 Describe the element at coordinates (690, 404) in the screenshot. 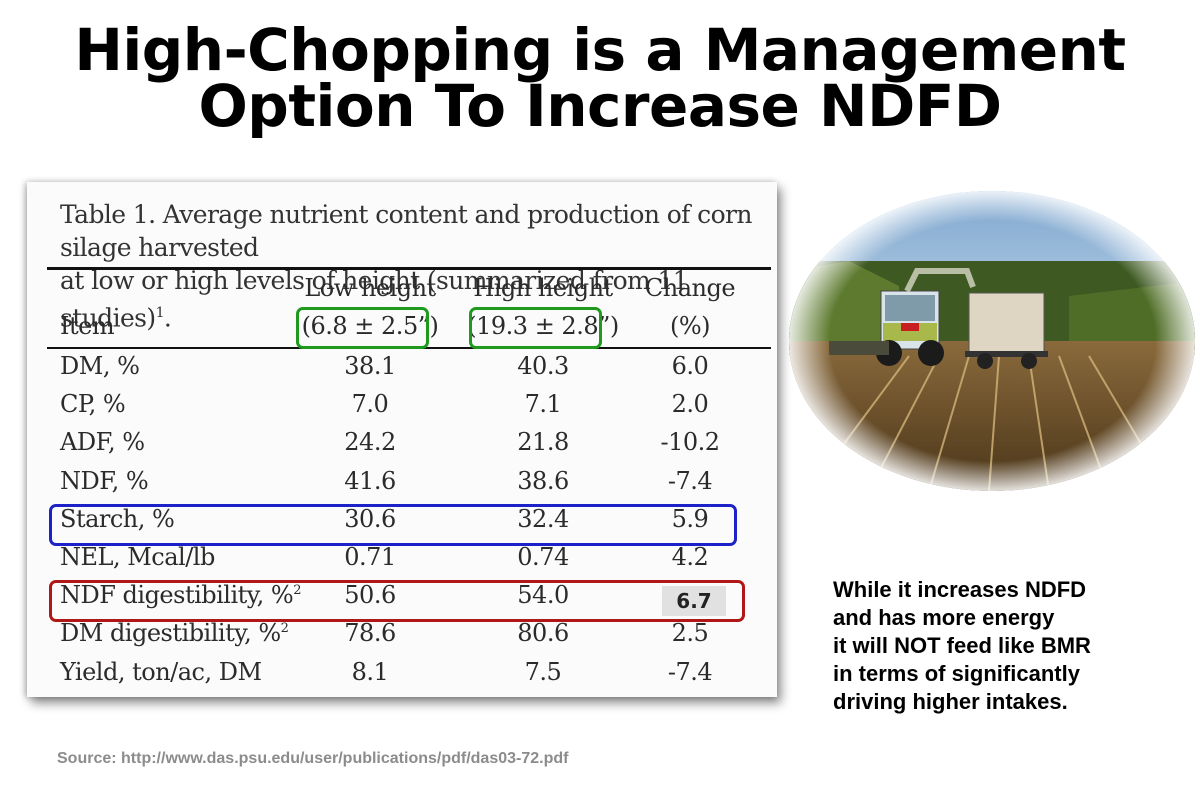

I see `row-change-value: 2.0` at that location.